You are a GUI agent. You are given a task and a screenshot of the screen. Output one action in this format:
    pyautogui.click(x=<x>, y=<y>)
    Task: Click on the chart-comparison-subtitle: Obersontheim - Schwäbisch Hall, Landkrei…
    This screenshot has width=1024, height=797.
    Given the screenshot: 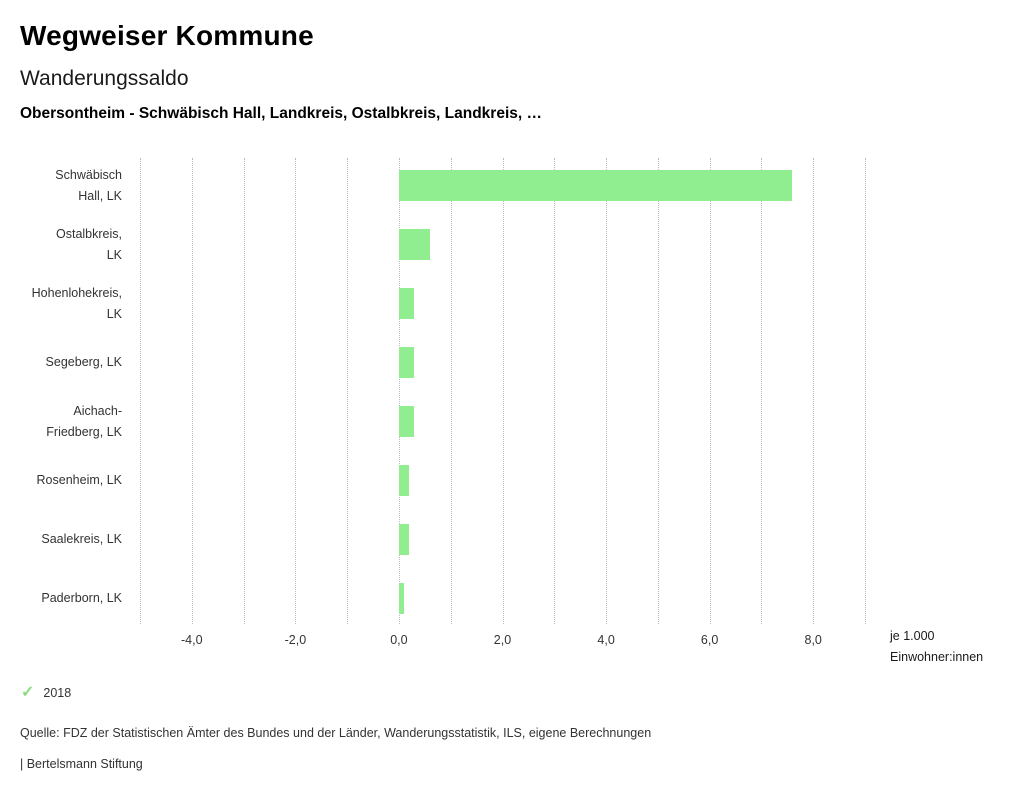 What is the action you would take?
    pyautogui.click(x=281, y=113)
    